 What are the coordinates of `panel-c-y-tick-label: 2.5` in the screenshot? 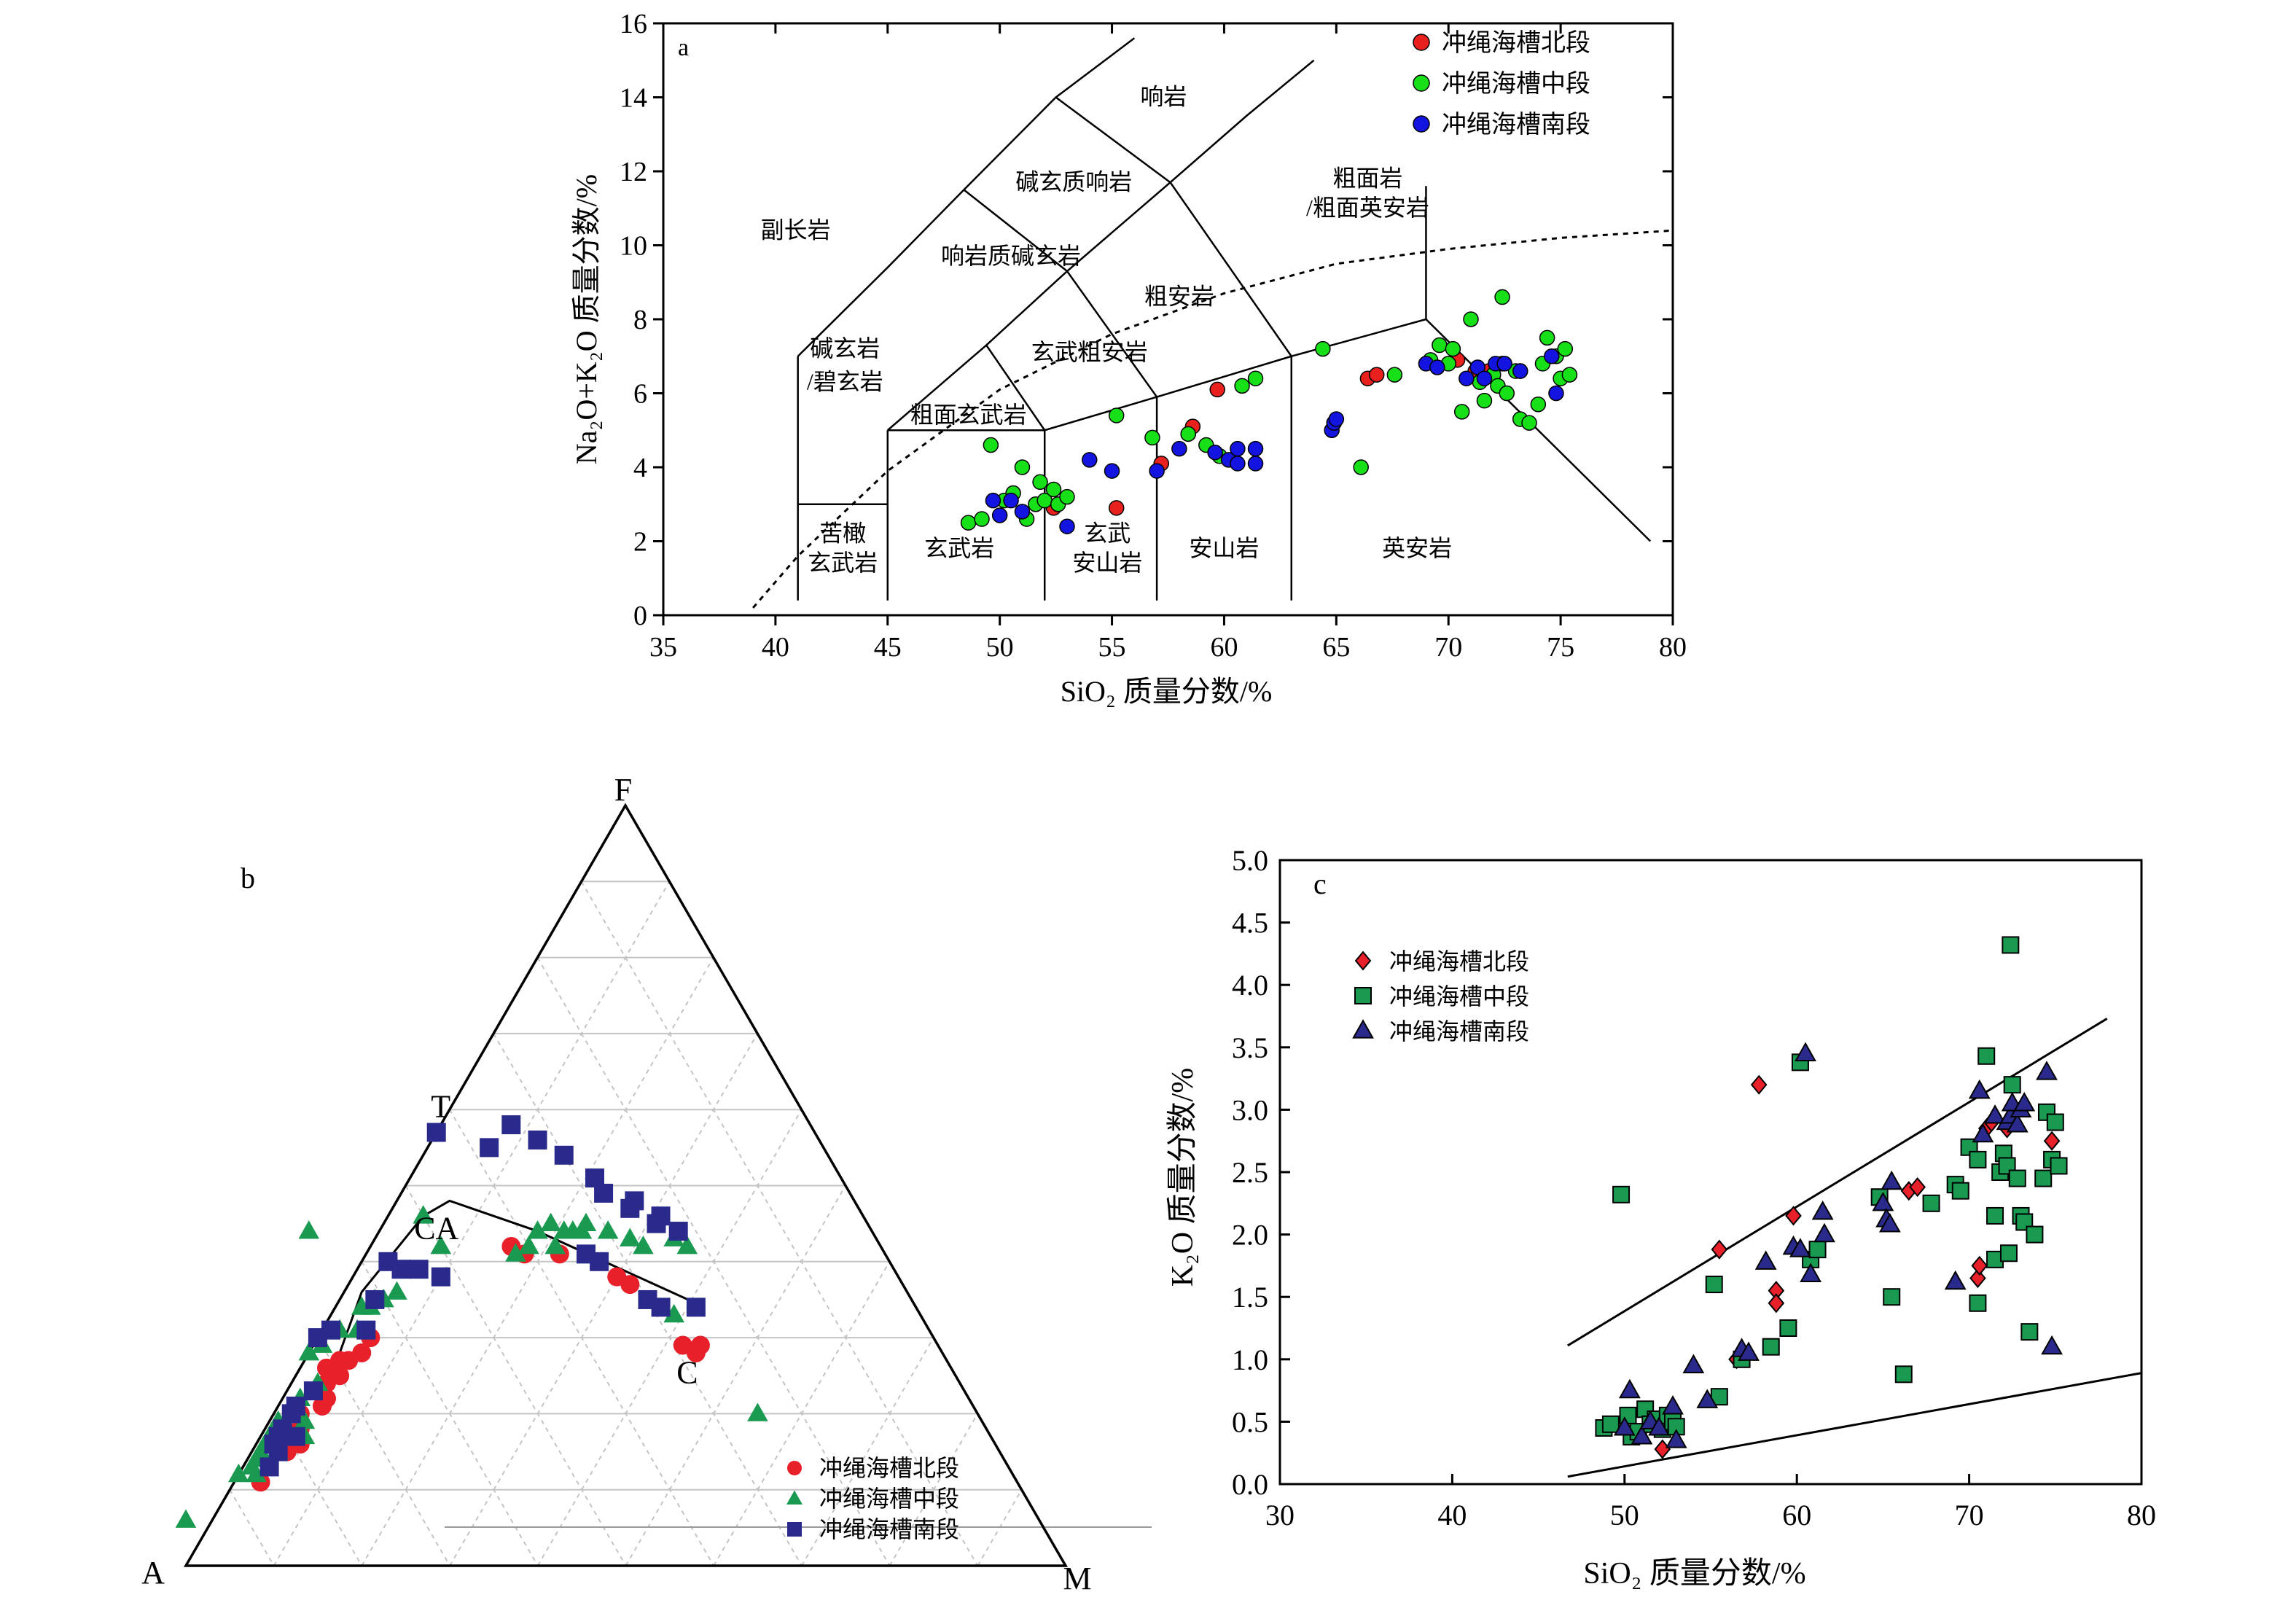 It's located at (1250, 1172).